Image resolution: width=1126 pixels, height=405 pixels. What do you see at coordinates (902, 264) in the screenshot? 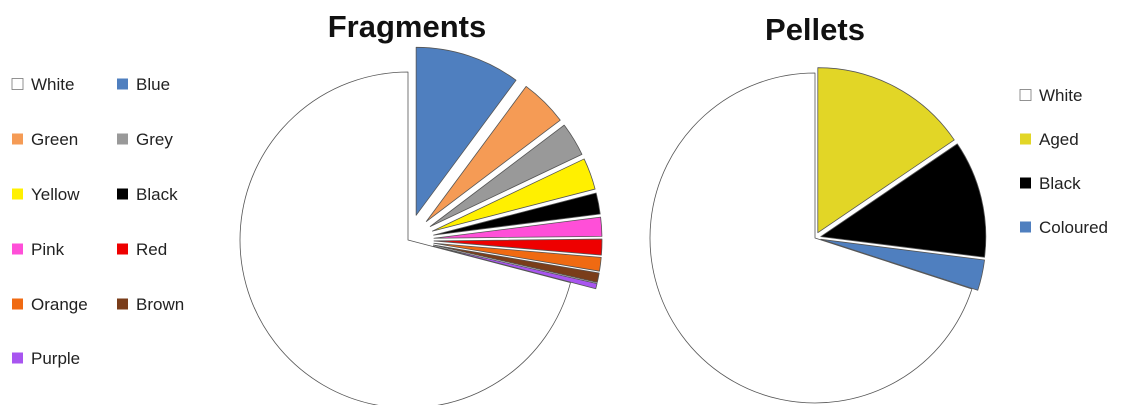
I see `pie-slice-pellets-coloured` at bounding box center [902, 264].